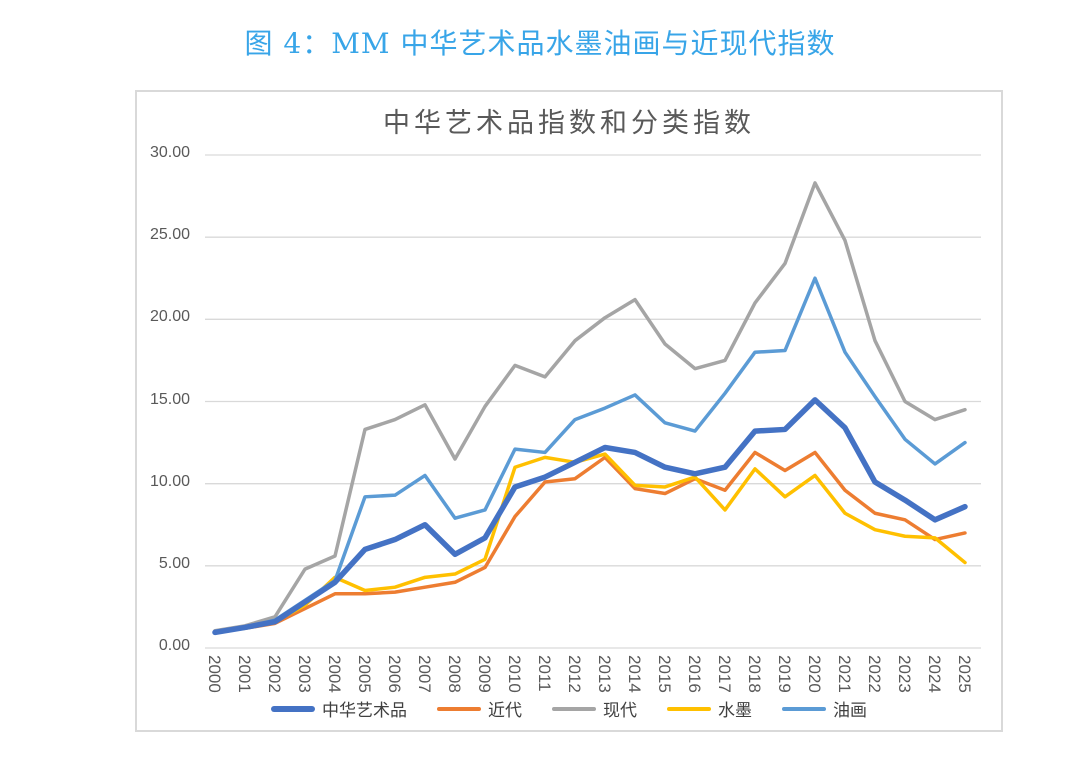  What do you see at coordinates (304, 674) in the screenshot?
I see `x-axis-tick-label: 2003` at bounding box center [304, 674].